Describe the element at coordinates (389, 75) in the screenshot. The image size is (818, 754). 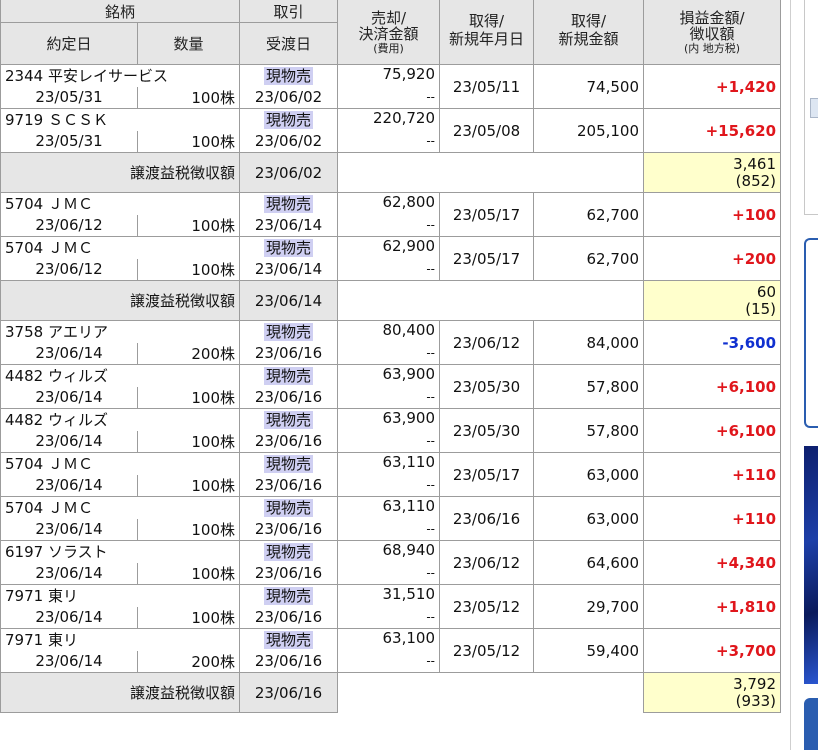
I see `sell-amount: 75,920` at that location.